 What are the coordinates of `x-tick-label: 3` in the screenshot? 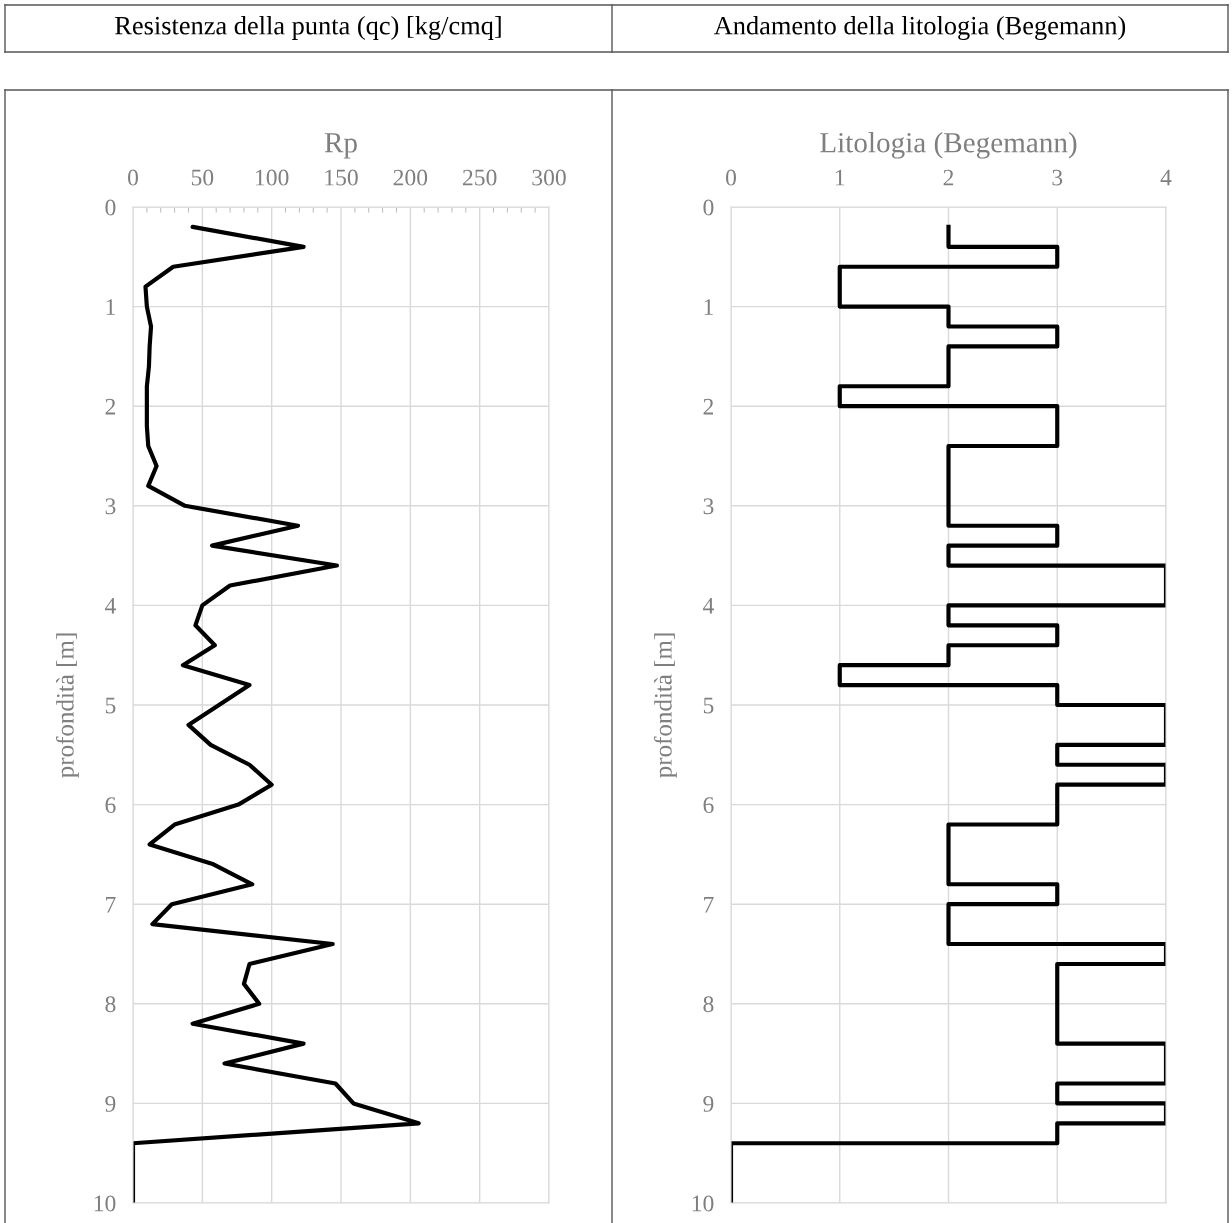 It's located at (1057, 177).